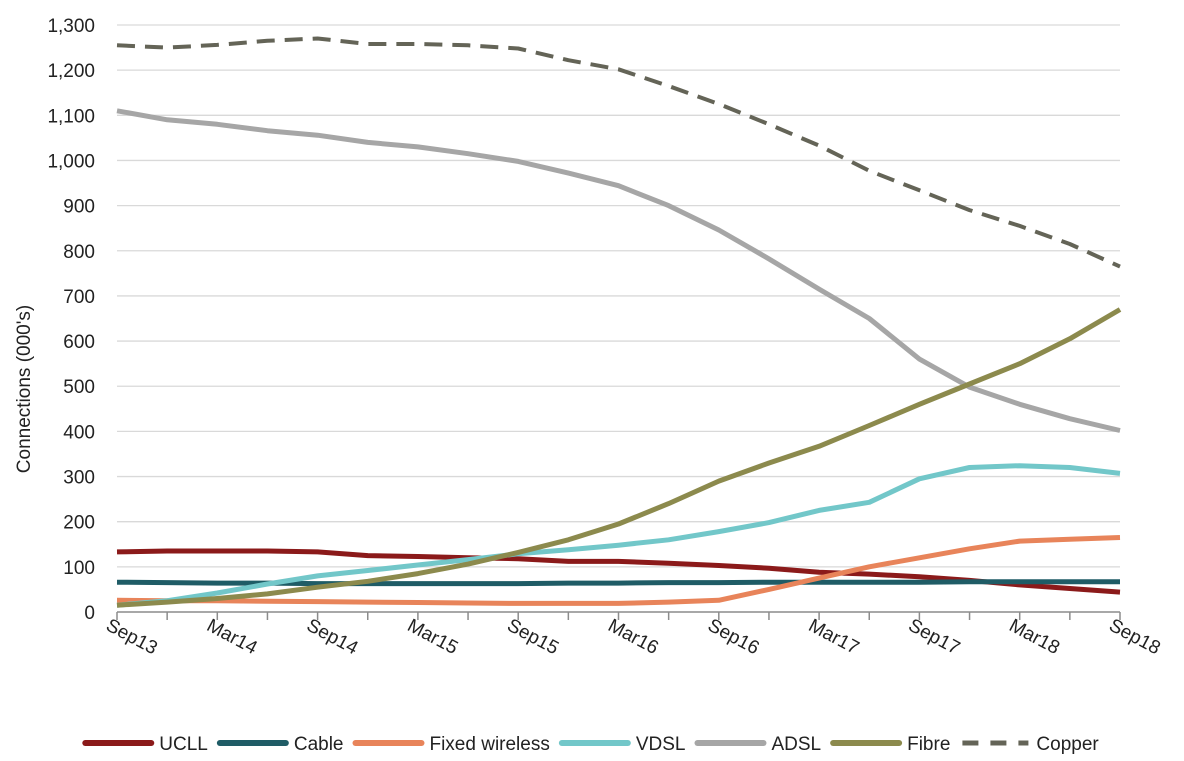 The image size is (1184, 761). I want to click on x-tick-label: Sep17, so click(934, 637).